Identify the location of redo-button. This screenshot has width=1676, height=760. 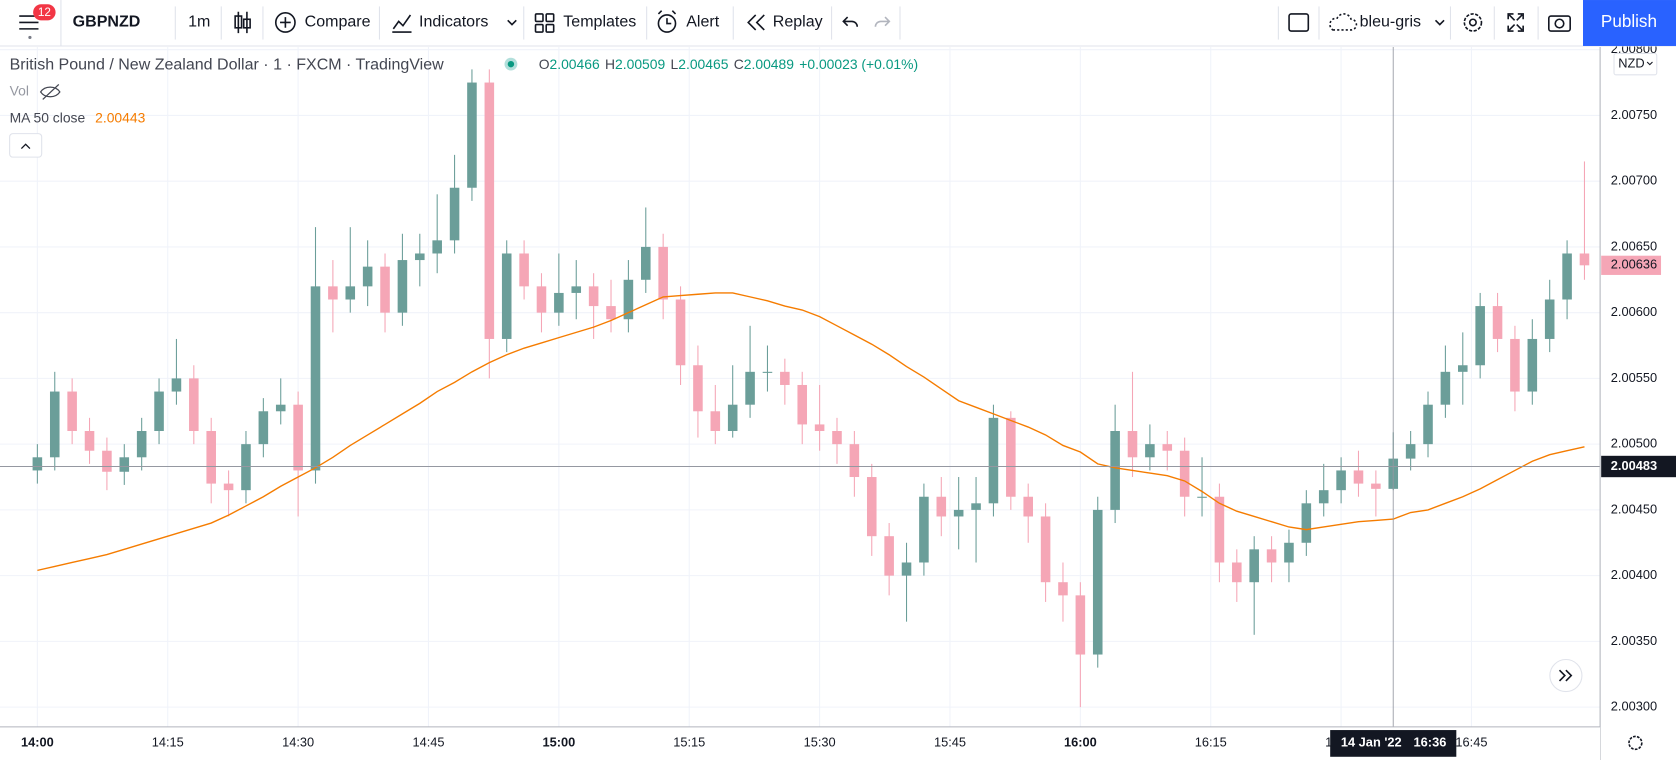
(882, 21).